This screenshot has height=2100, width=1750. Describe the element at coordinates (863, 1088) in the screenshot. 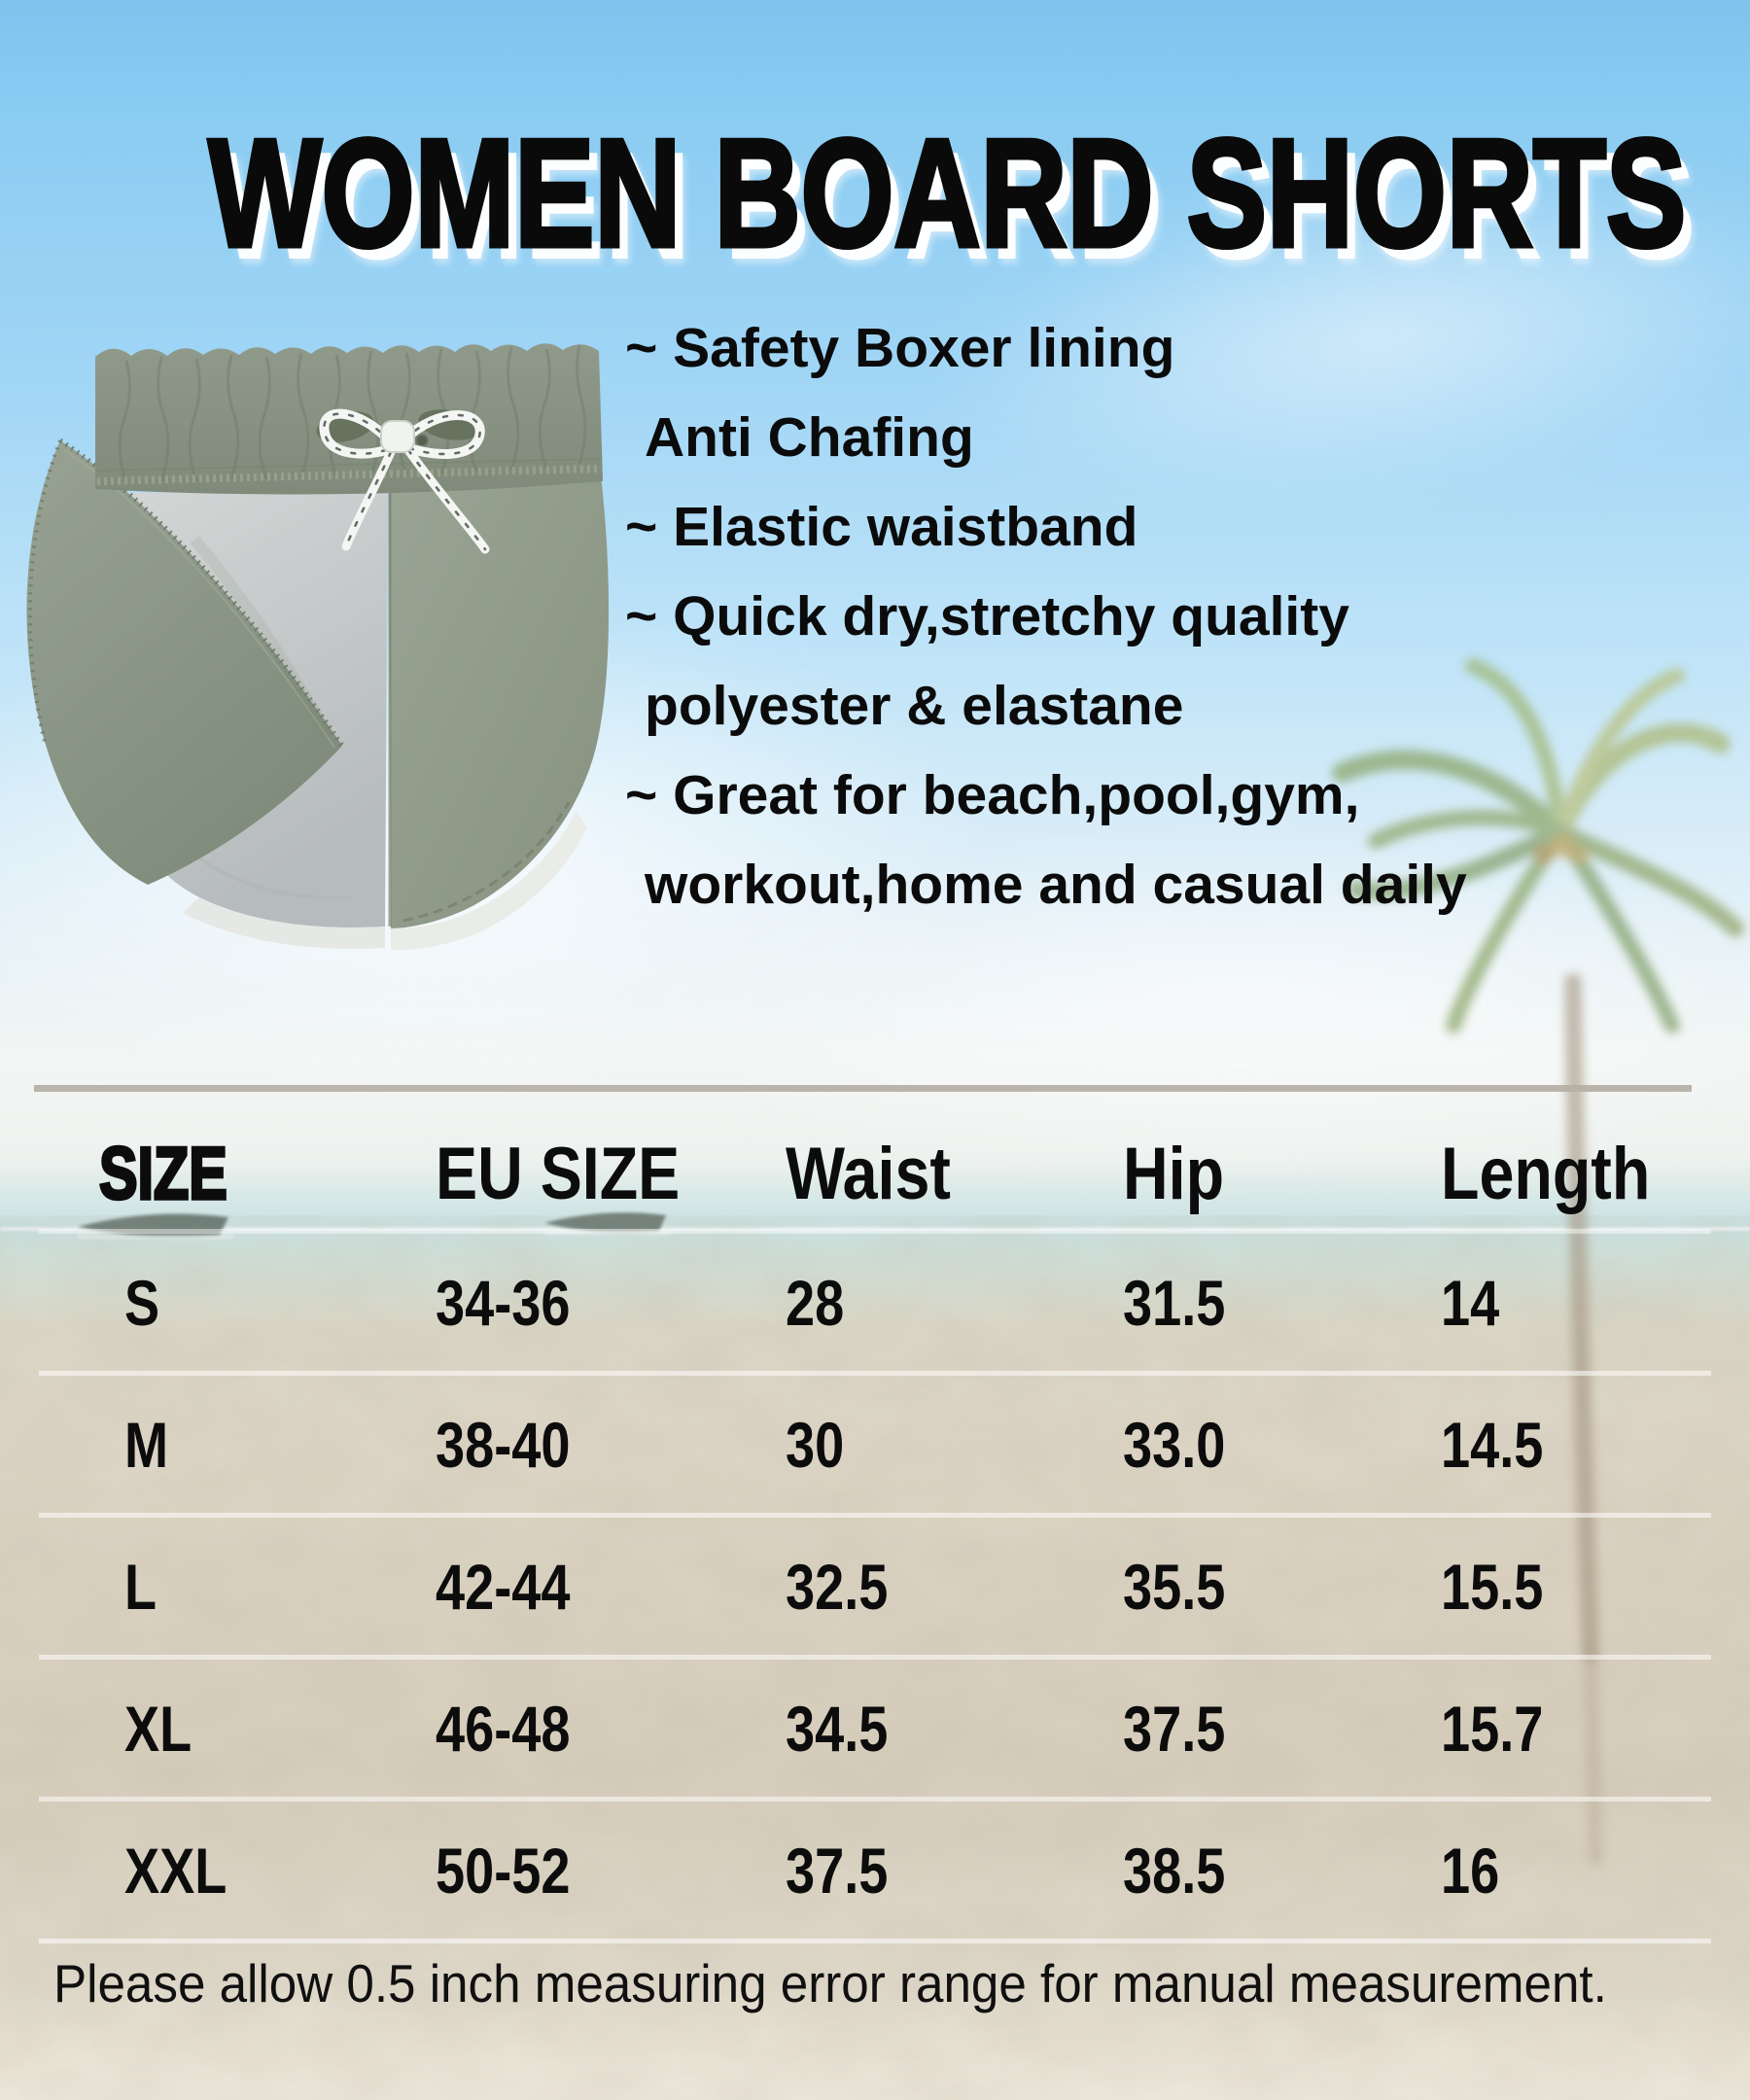

I see `table-top-divider` at that location.